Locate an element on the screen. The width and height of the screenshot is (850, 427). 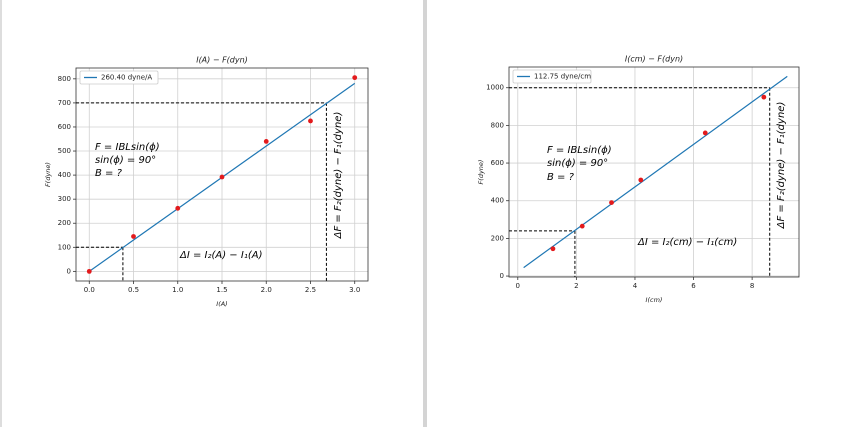
x-tick-label: 0 is located at coordinates (518, 286).